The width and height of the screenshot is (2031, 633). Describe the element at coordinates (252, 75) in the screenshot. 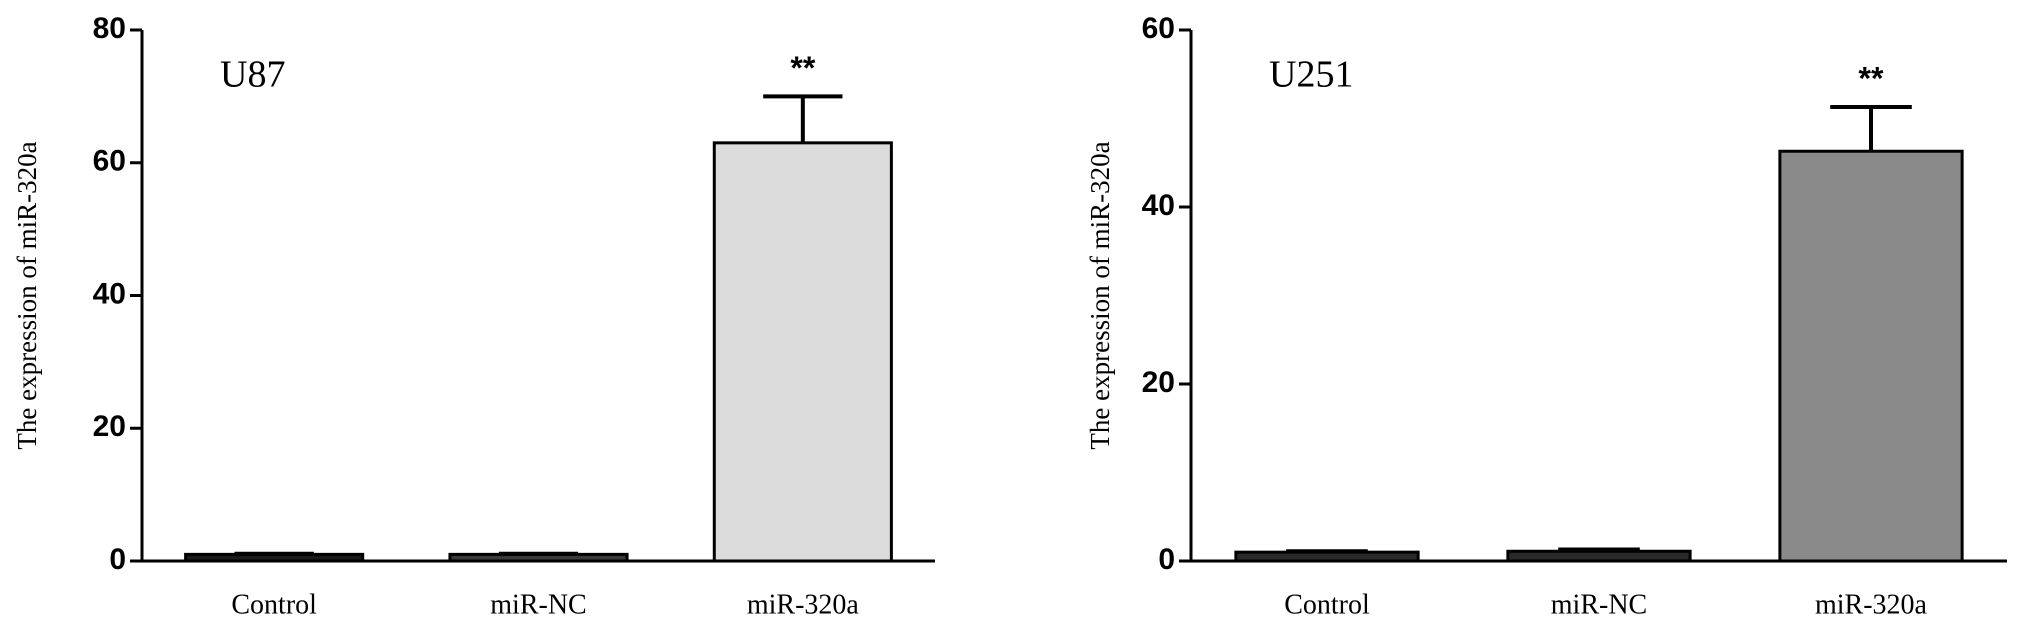

I see `inset-label: U87` at that location.